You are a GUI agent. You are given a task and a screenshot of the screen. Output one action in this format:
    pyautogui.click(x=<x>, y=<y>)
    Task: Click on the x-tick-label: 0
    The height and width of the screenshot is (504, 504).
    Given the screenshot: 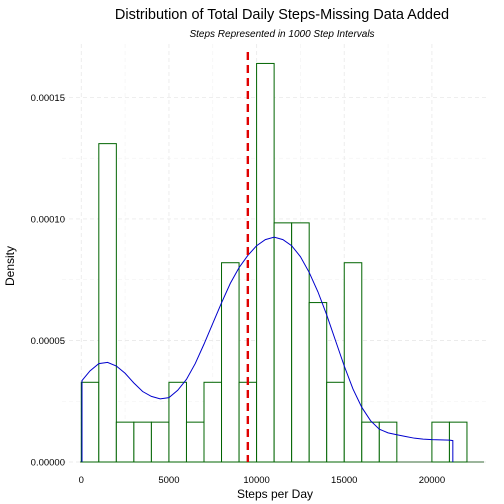 What is the action you would take?
    pyautogui.click(x=81, y=480)
    